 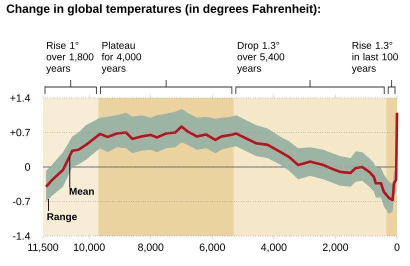 What do you see at coordinates (122, 58) in the screenshot?
I see `band-label: Plateau for 4,000 years` at bounding box center [122, 58].